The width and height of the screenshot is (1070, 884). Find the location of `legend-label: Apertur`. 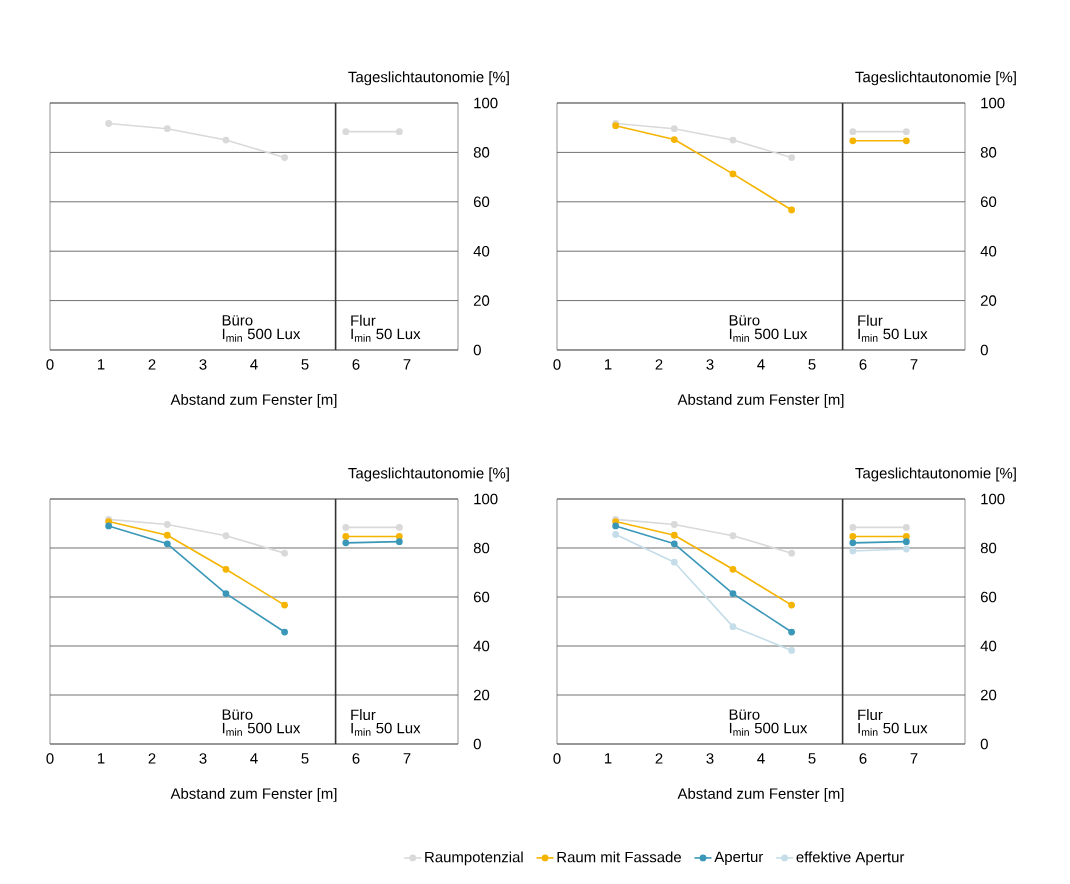

legend-label: Apertur is located at coordinates (739, 858).